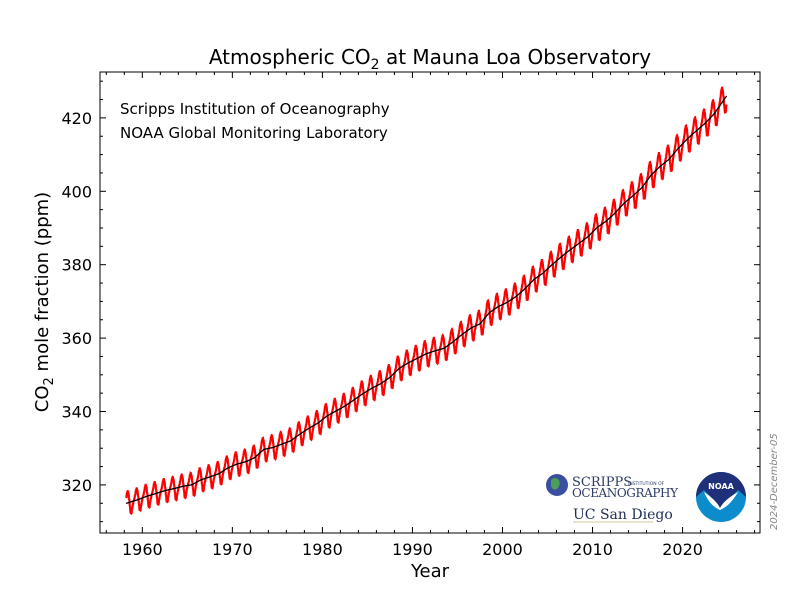  What do you see at coordinates (142, 549) in the screenshot?
I see `x-tick-label: 1960` at bounding box center [142, 549].